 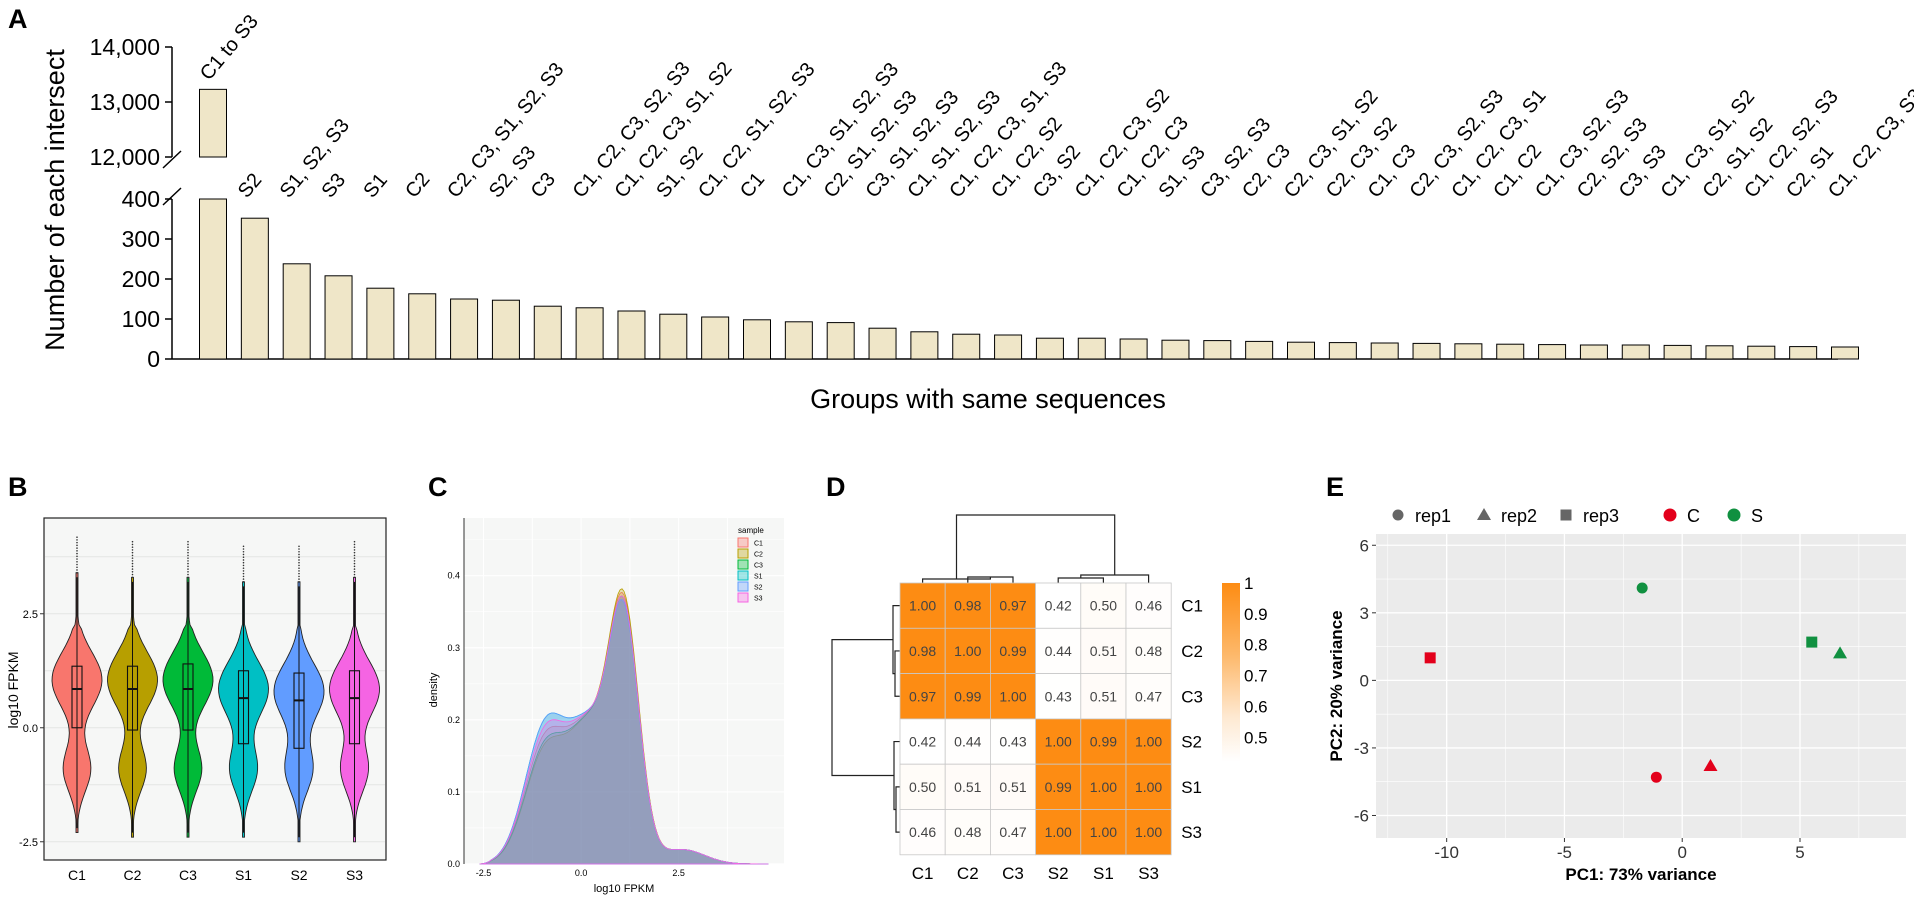 I want to click on panel-a-xlabel: Groups with same sequences, so click(x=988, y=399).